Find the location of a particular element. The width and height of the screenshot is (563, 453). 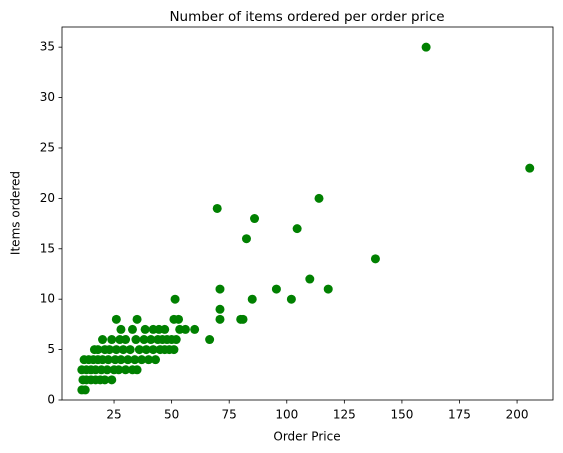

y-tick-label: 30 is located at coordinates (47, 97).